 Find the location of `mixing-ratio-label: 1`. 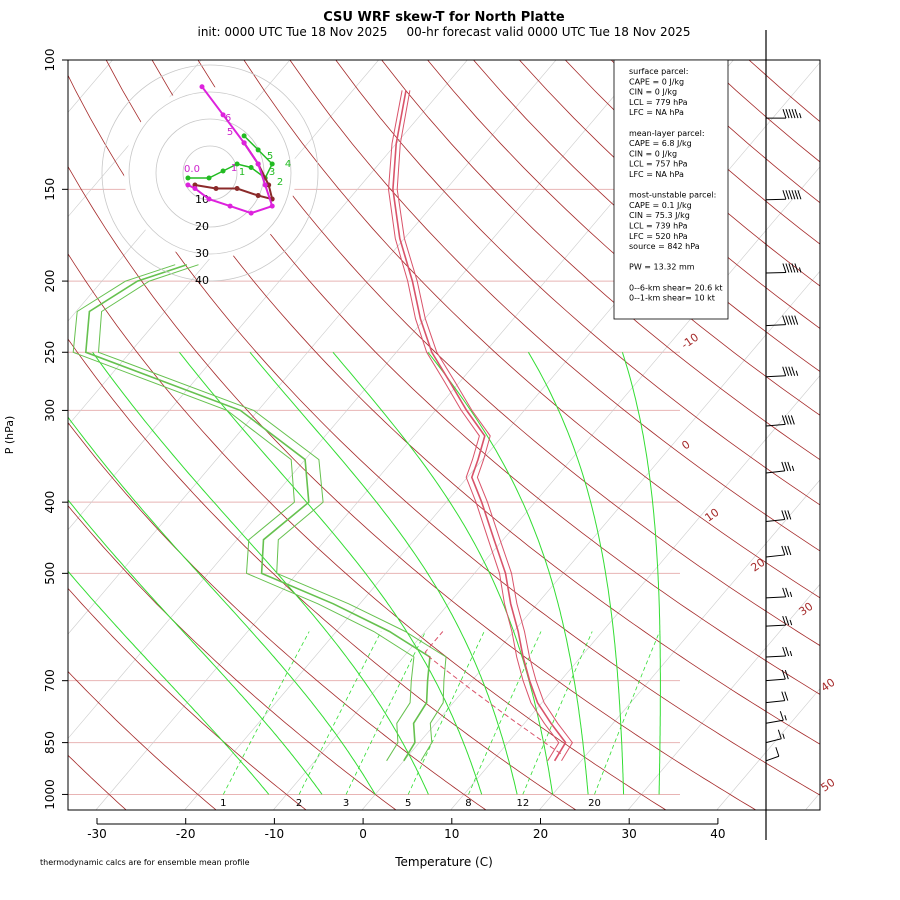

mixing-ratio-label: 1 is located at coordinates (223, 803).